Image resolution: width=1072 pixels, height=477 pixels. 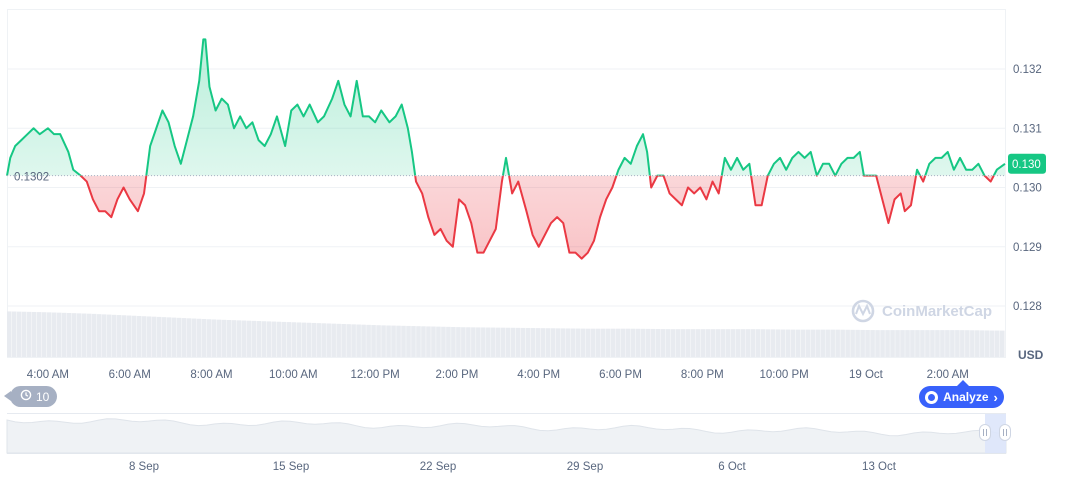 What do you see at coordinates (585, 467) in the screenshot?
I see `navigator-x-tick-label: 29 Sep` at bounding box center [585, 467].